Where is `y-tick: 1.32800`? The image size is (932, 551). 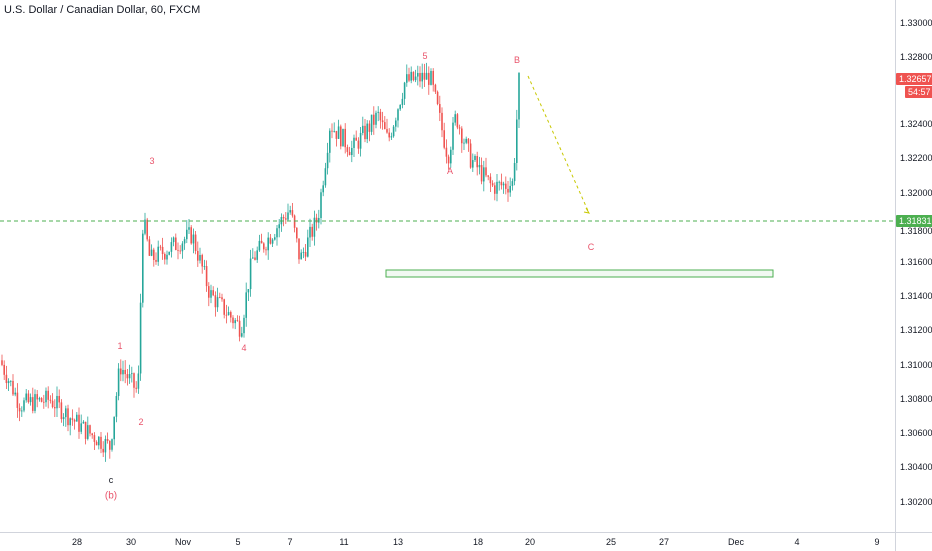 y-tick: 1.32800 is located at coordinates (916, 57).